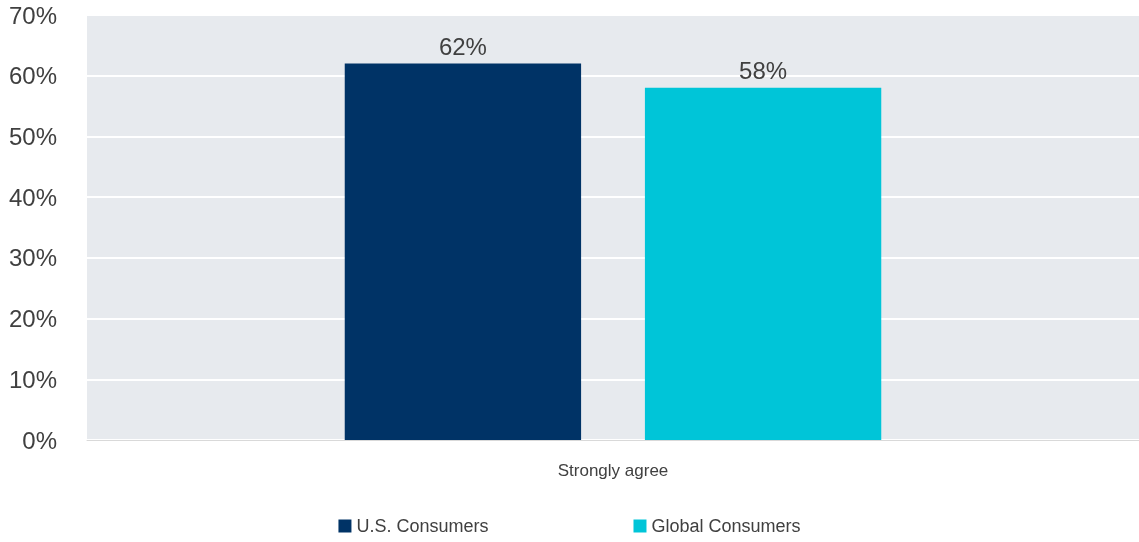 The height and width of the screenshot is (542, 1139). What do you see at coordinates (32, 76) in the screenshot?
I see `y-tick-label: 60%` at bounding box center [32, 76].